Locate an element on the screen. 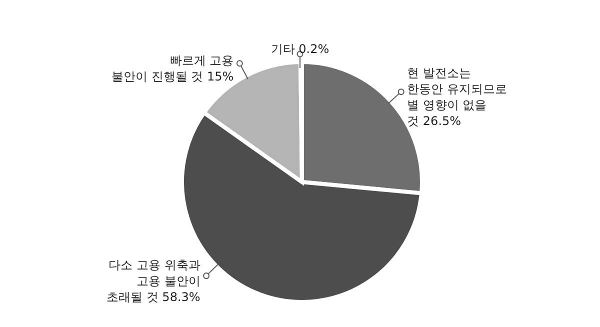  slice-label: 기타 0.2% is located at coordinates (300, 49).